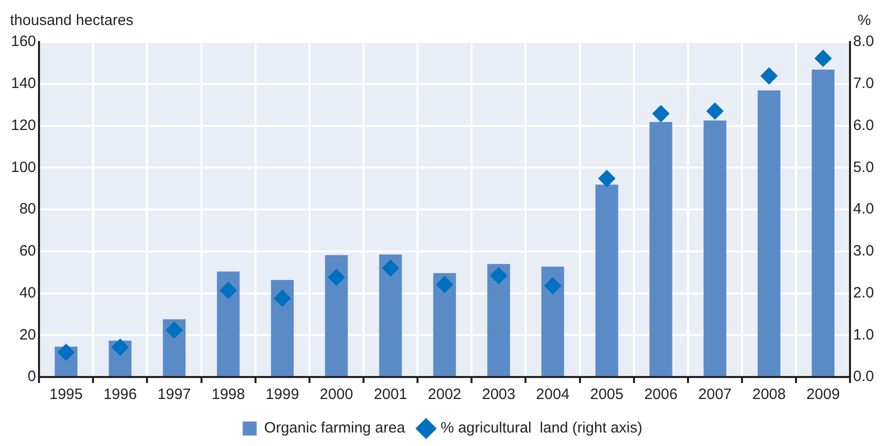 Image resolution: width=885 pixels, height=446 pixels. Describe the element at coordinates (863, 83) in the screenshot. I see `y2-tick-label: 7.0` at that location.